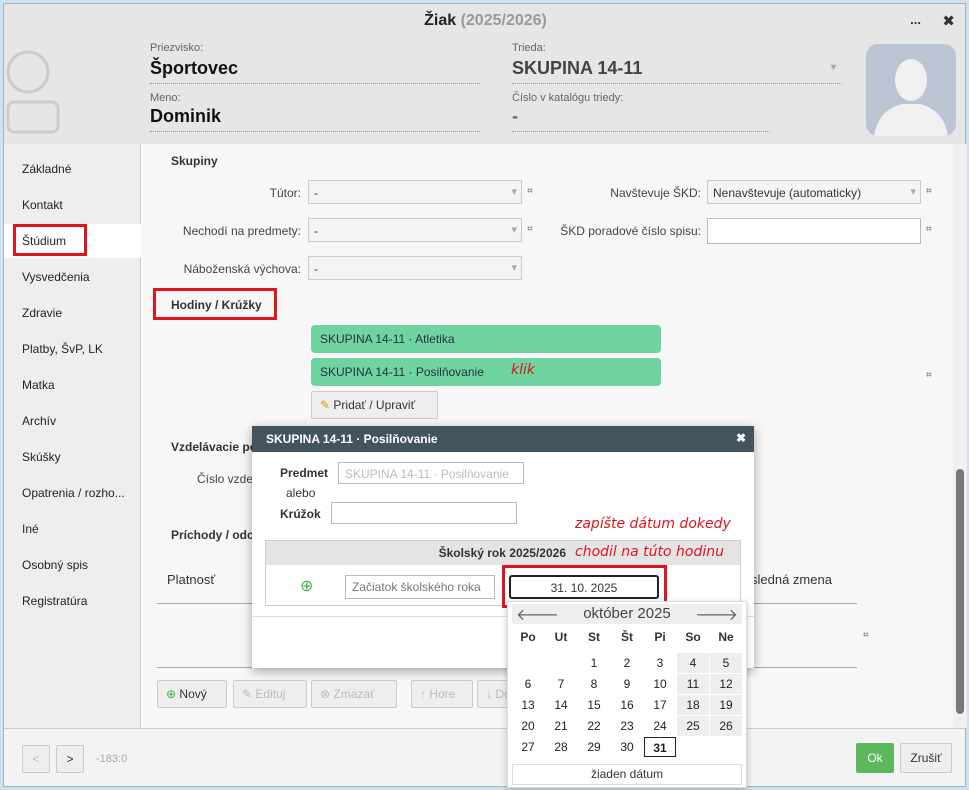  Describe the element at coordinates (693, 684) in the screenshot. I see `calendar-day: 11` at that location.